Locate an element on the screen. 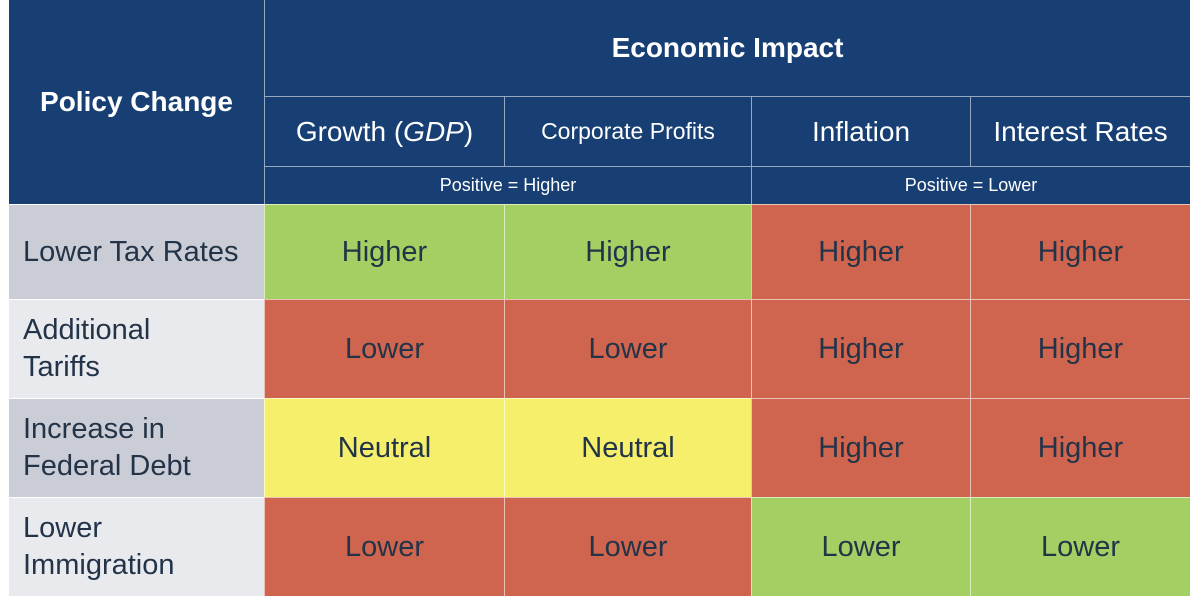  row-label: Additional Tariffs is located at coordinates (136, 348).